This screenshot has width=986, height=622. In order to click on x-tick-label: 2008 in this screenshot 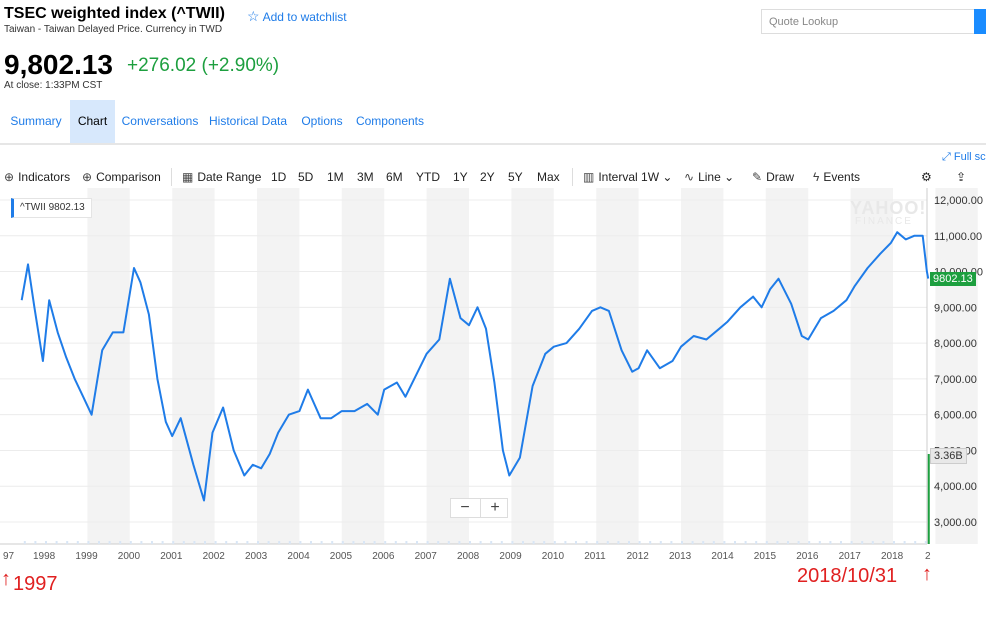, I will do `click(468, 556)`.